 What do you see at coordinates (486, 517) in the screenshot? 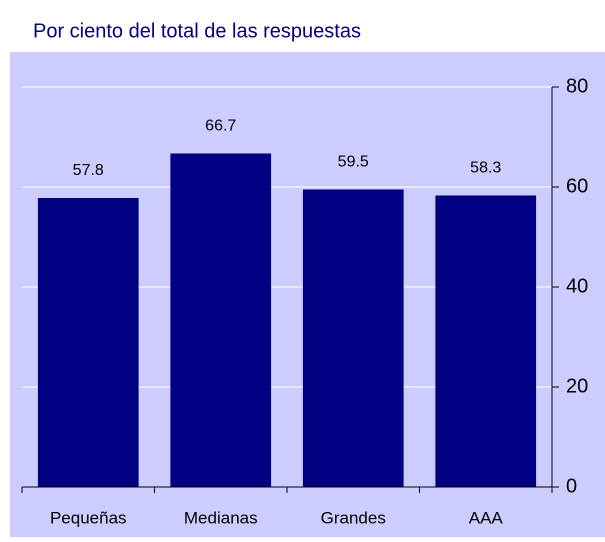
I see `x-tick-label: AAA` at bounding box center [486, 517].